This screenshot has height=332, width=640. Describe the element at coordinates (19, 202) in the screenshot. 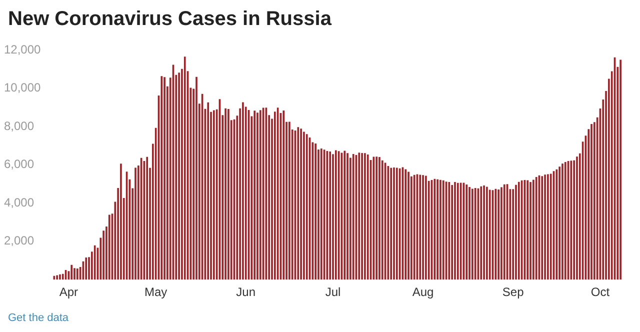

I see `y-tick-label: 4,000` at that location.